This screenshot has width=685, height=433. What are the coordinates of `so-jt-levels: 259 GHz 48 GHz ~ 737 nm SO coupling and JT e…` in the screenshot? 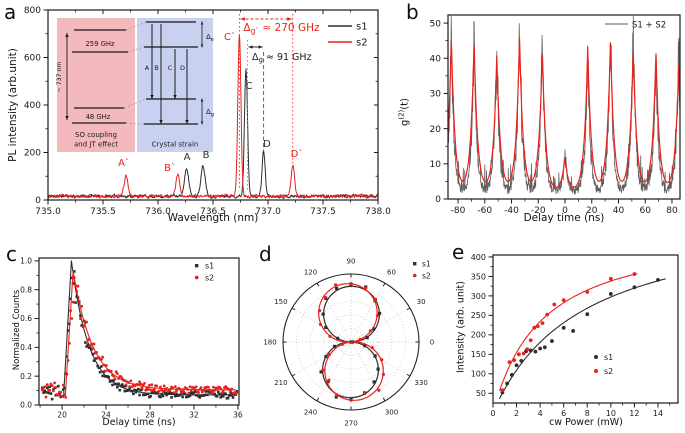 It's located at (92, 89).